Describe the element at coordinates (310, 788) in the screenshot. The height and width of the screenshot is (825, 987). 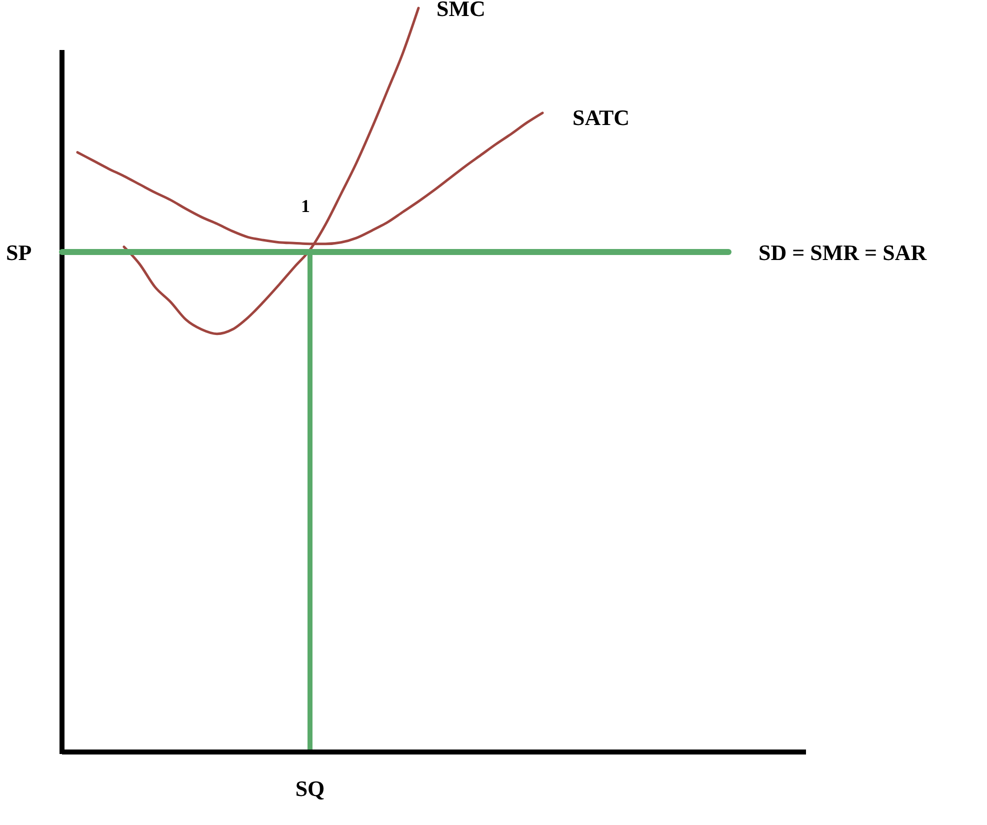
I see `text: SQ` at that location.